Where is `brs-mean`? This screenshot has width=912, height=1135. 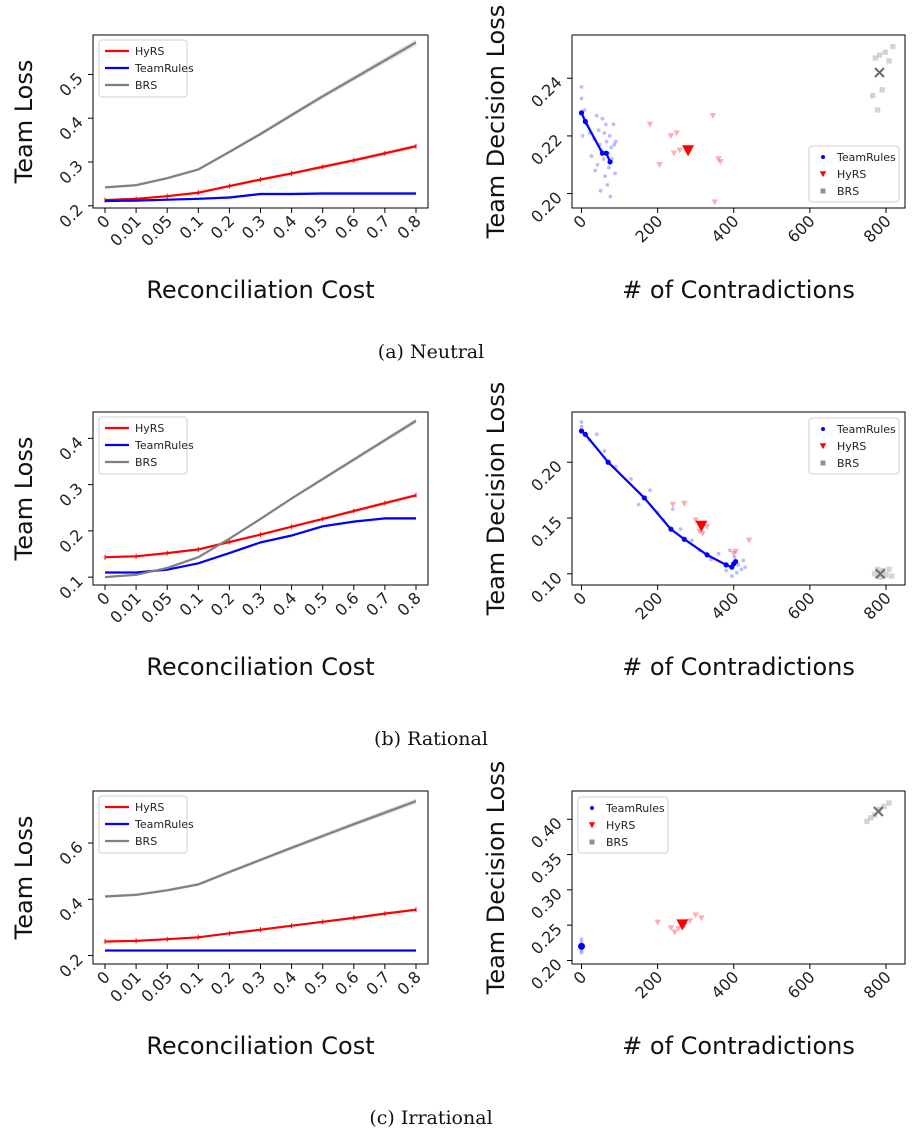 brs-mean is located at coordinates (880, 574).